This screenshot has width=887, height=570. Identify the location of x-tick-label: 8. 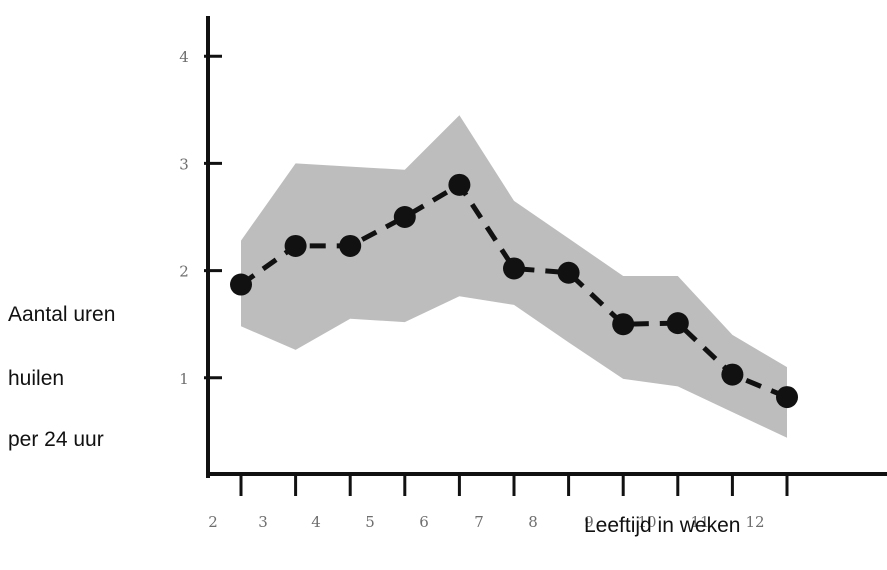
(533, 522).